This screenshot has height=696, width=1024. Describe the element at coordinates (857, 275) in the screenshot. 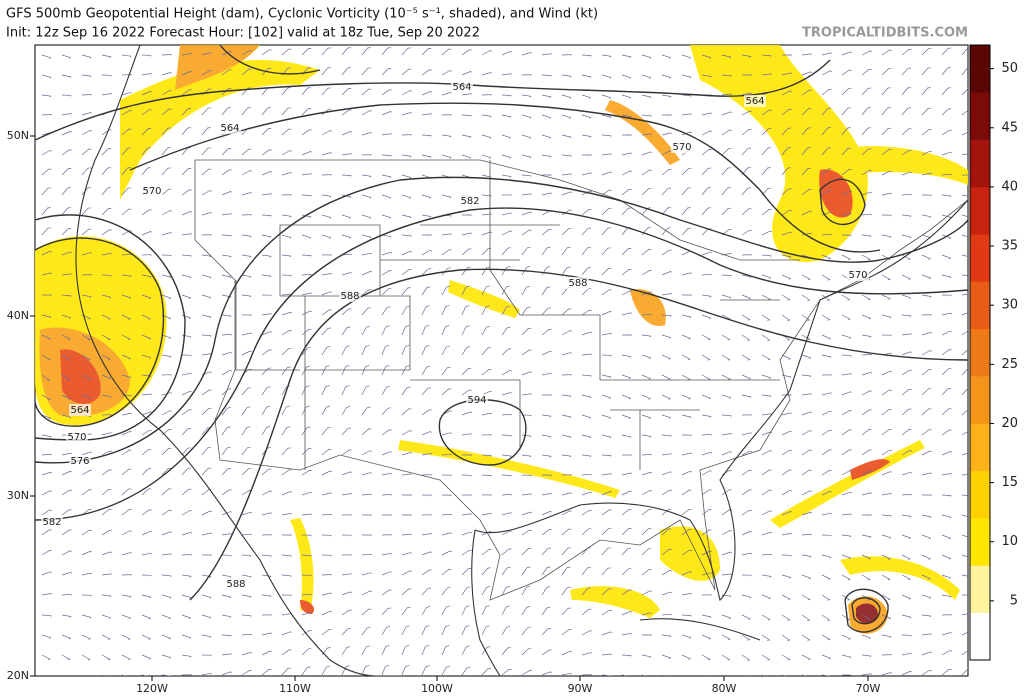

I see `contour-label: 570` at that location.